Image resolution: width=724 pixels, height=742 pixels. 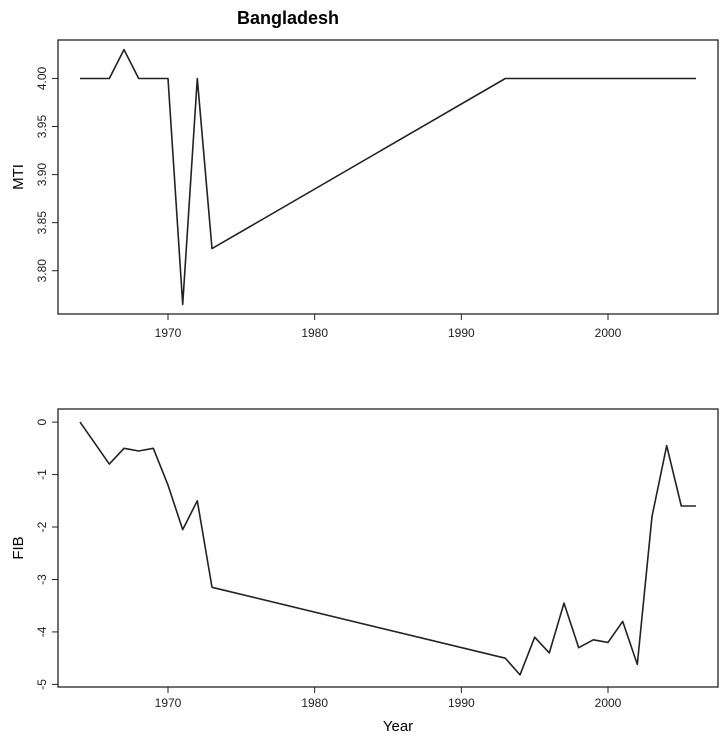 I want to click on y-axis-label: MTI, so click(x=18, y=177).